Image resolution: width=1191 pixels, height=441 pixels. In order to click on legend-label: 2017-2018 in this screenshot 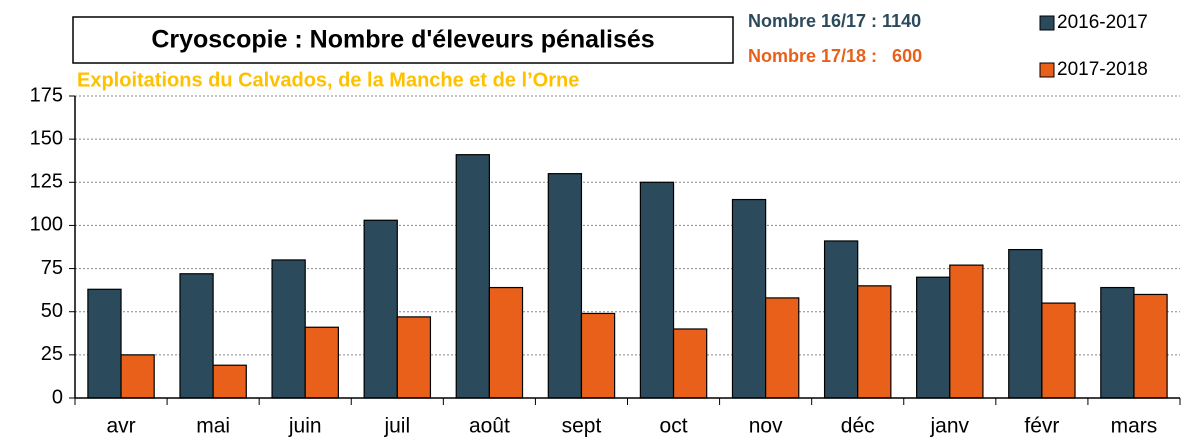, I will do `click(1102, 69)`.